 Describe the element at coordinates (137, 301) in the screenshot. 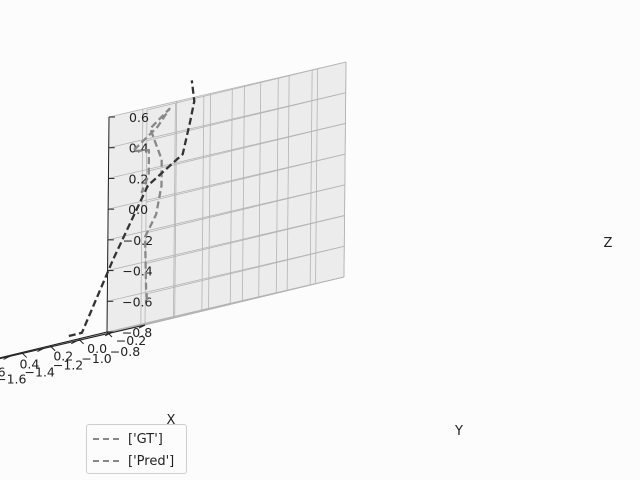

I see `z-tick-label: −0.6` at that location.